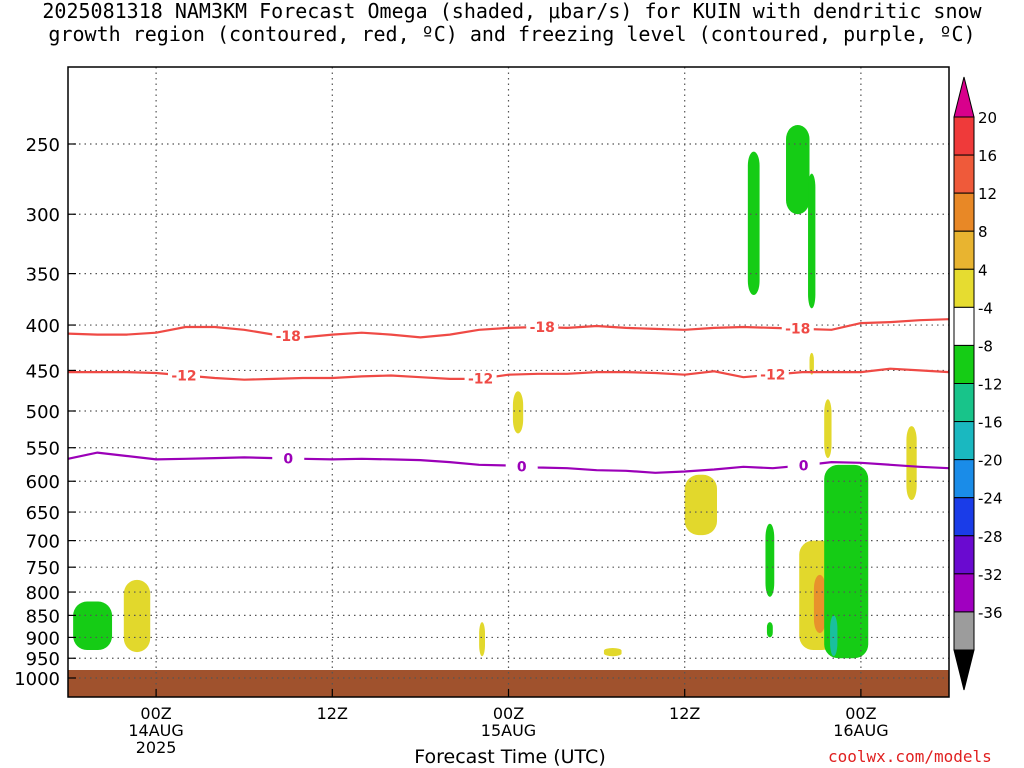  Describe the element at coordinates (990, 499) in the screenshot. I see `colorbar-level-label: -24` at that location.